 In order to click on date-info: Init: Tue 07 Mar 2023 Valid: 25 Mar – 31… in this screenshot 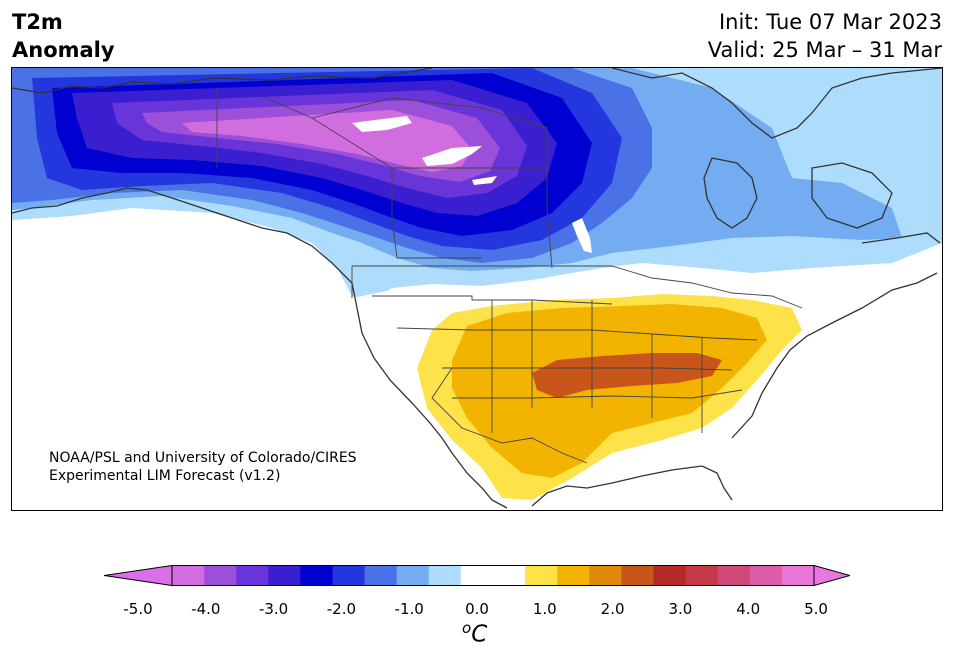, I will do `click(825, 36)`.